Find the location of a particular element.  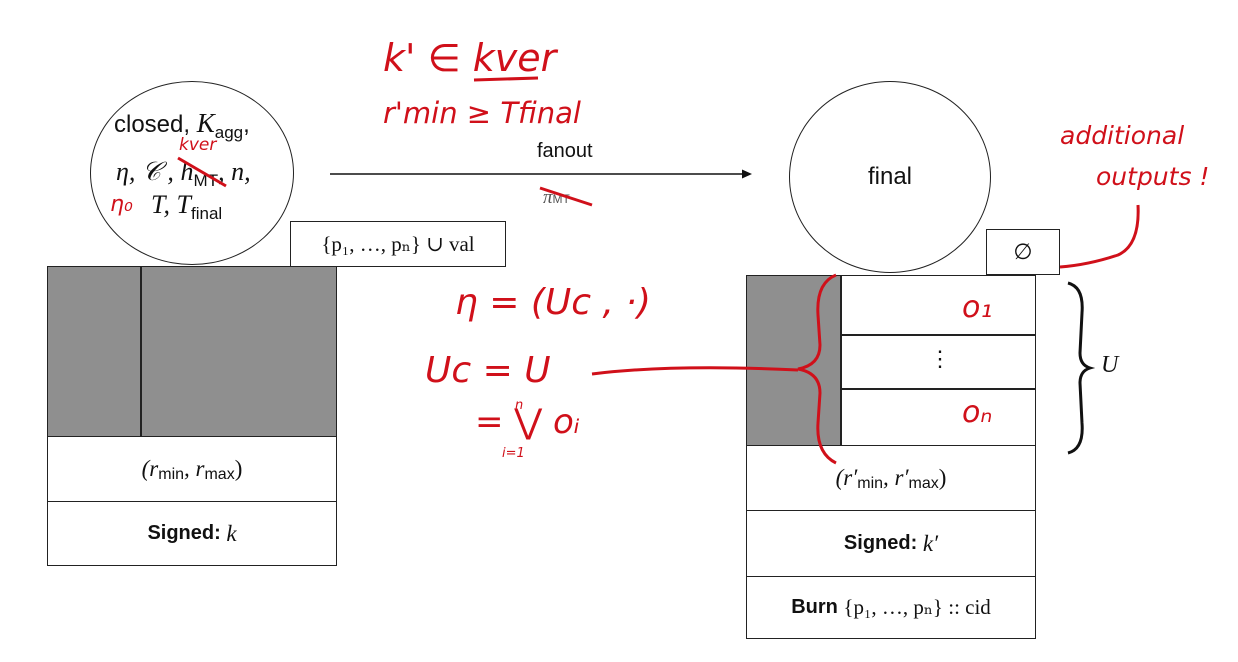

right-validity-close: ) is located at coordinates (942, 477).